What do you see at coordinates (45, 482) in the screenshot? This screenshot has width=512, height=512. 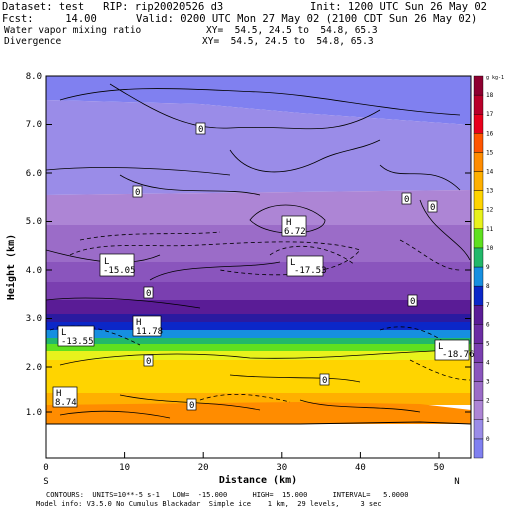 I see `left-endpoint: S` at bounding box center [45, 482].